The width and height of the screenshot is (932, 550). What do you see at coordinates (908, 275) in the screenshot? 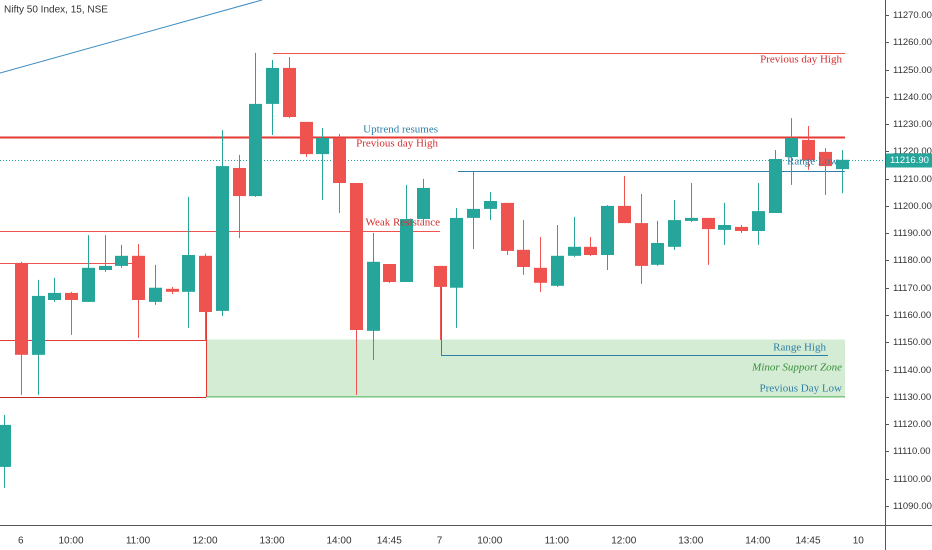
I see `price-axis-panel` at bounding box center [908, 275].